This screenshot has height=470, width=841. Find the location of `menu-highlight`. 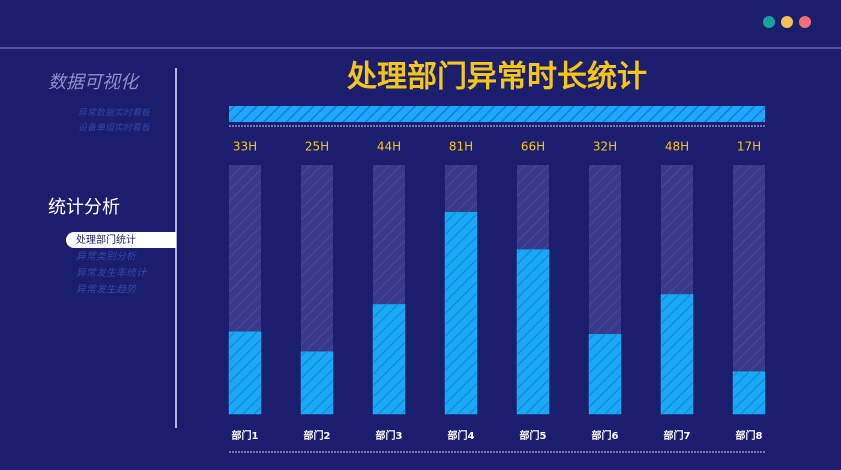

menu-highlight is located at coordinates (121, 240).